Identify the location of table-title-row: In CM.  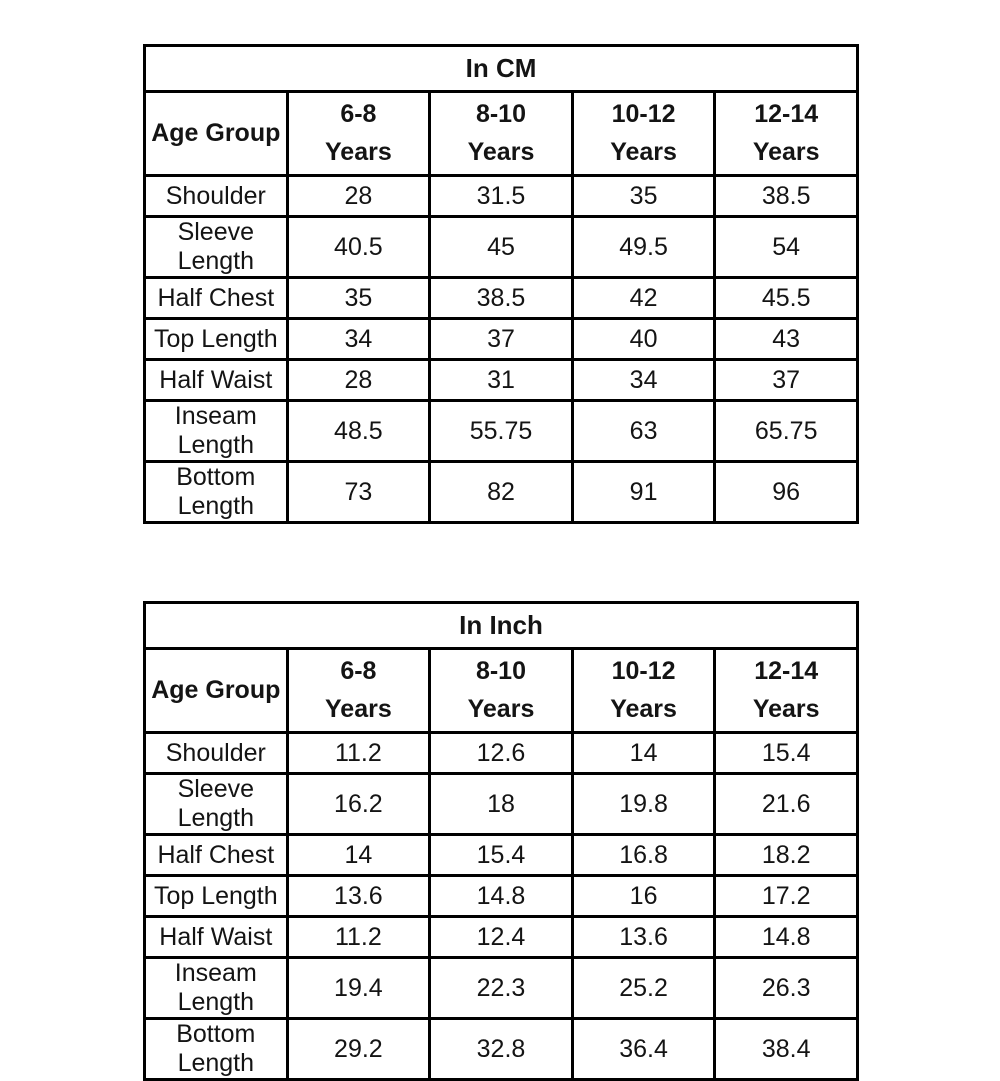
(501, 68).